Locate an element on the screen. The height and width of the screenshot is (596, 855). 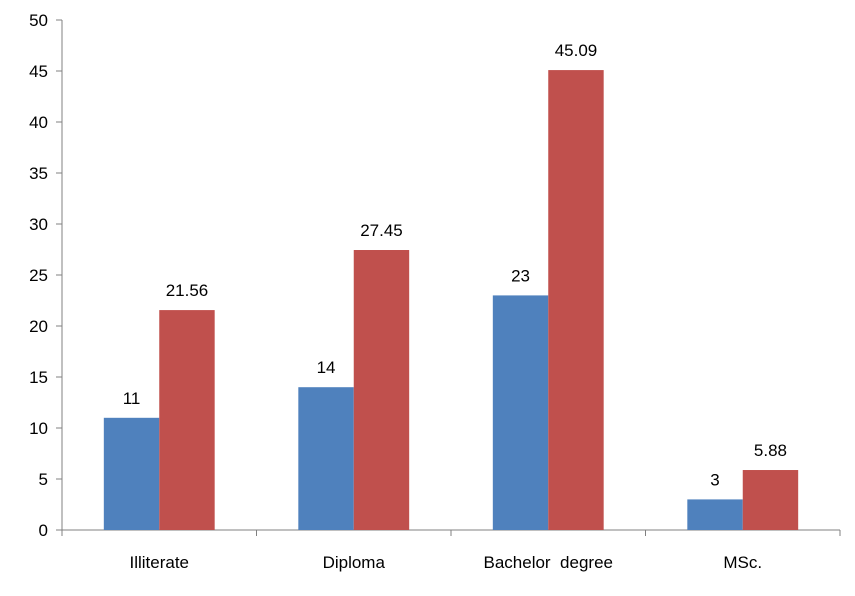
data-label-series-1-1: 11 is located at coordinates (132, 398).